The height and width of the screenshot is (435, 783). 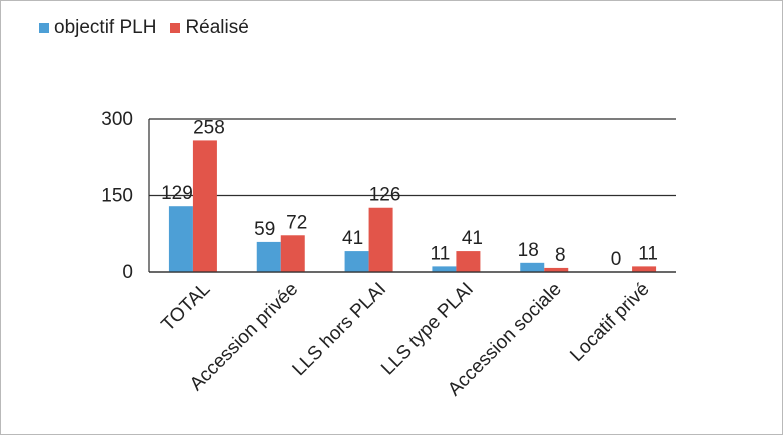 I want to click on legend-item-realise: Réalisé, so click(x=209, y=28).